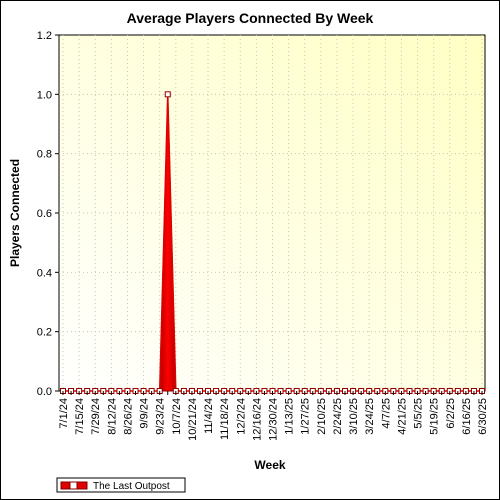 The width and height of the screenshot is (500, 500). I want to click on x-tick-label: 10/21/24, so click(193, 419).